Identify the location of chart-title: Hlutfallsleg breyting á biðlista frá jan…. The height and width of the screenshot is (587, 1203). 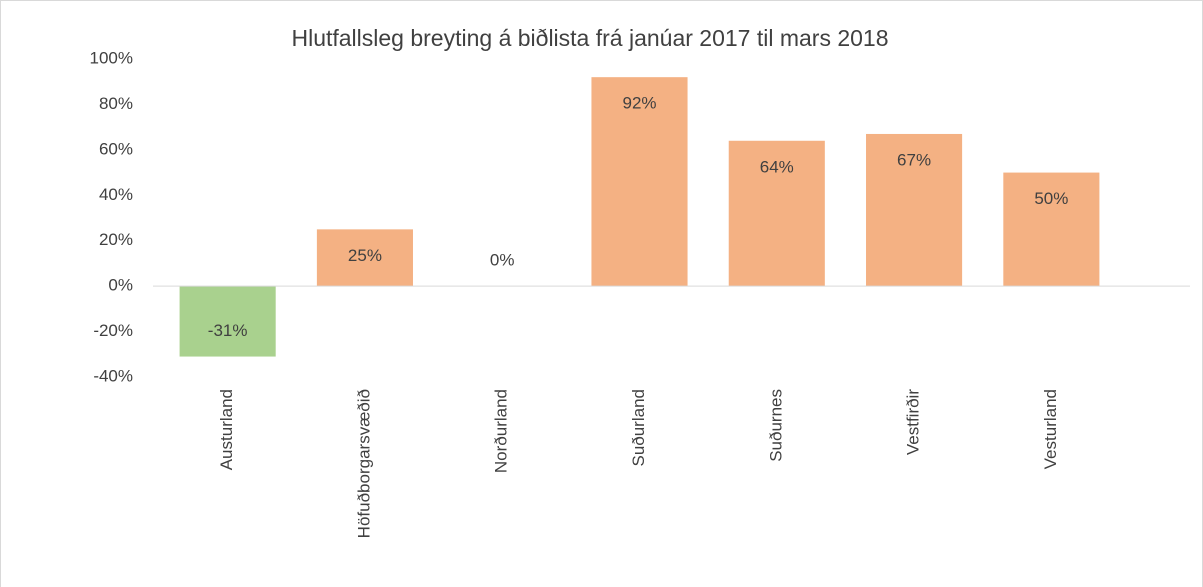
(589, 38).